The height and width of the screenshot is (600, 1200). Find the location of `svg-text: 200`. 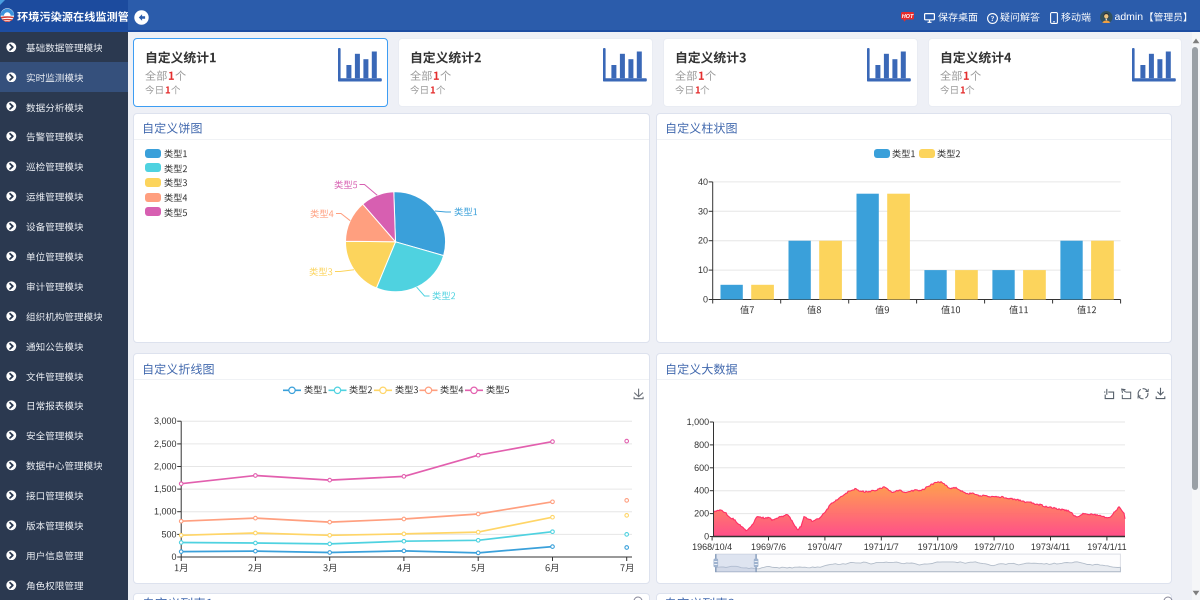

svg-text: 200 is located at coordinates (701, 514).